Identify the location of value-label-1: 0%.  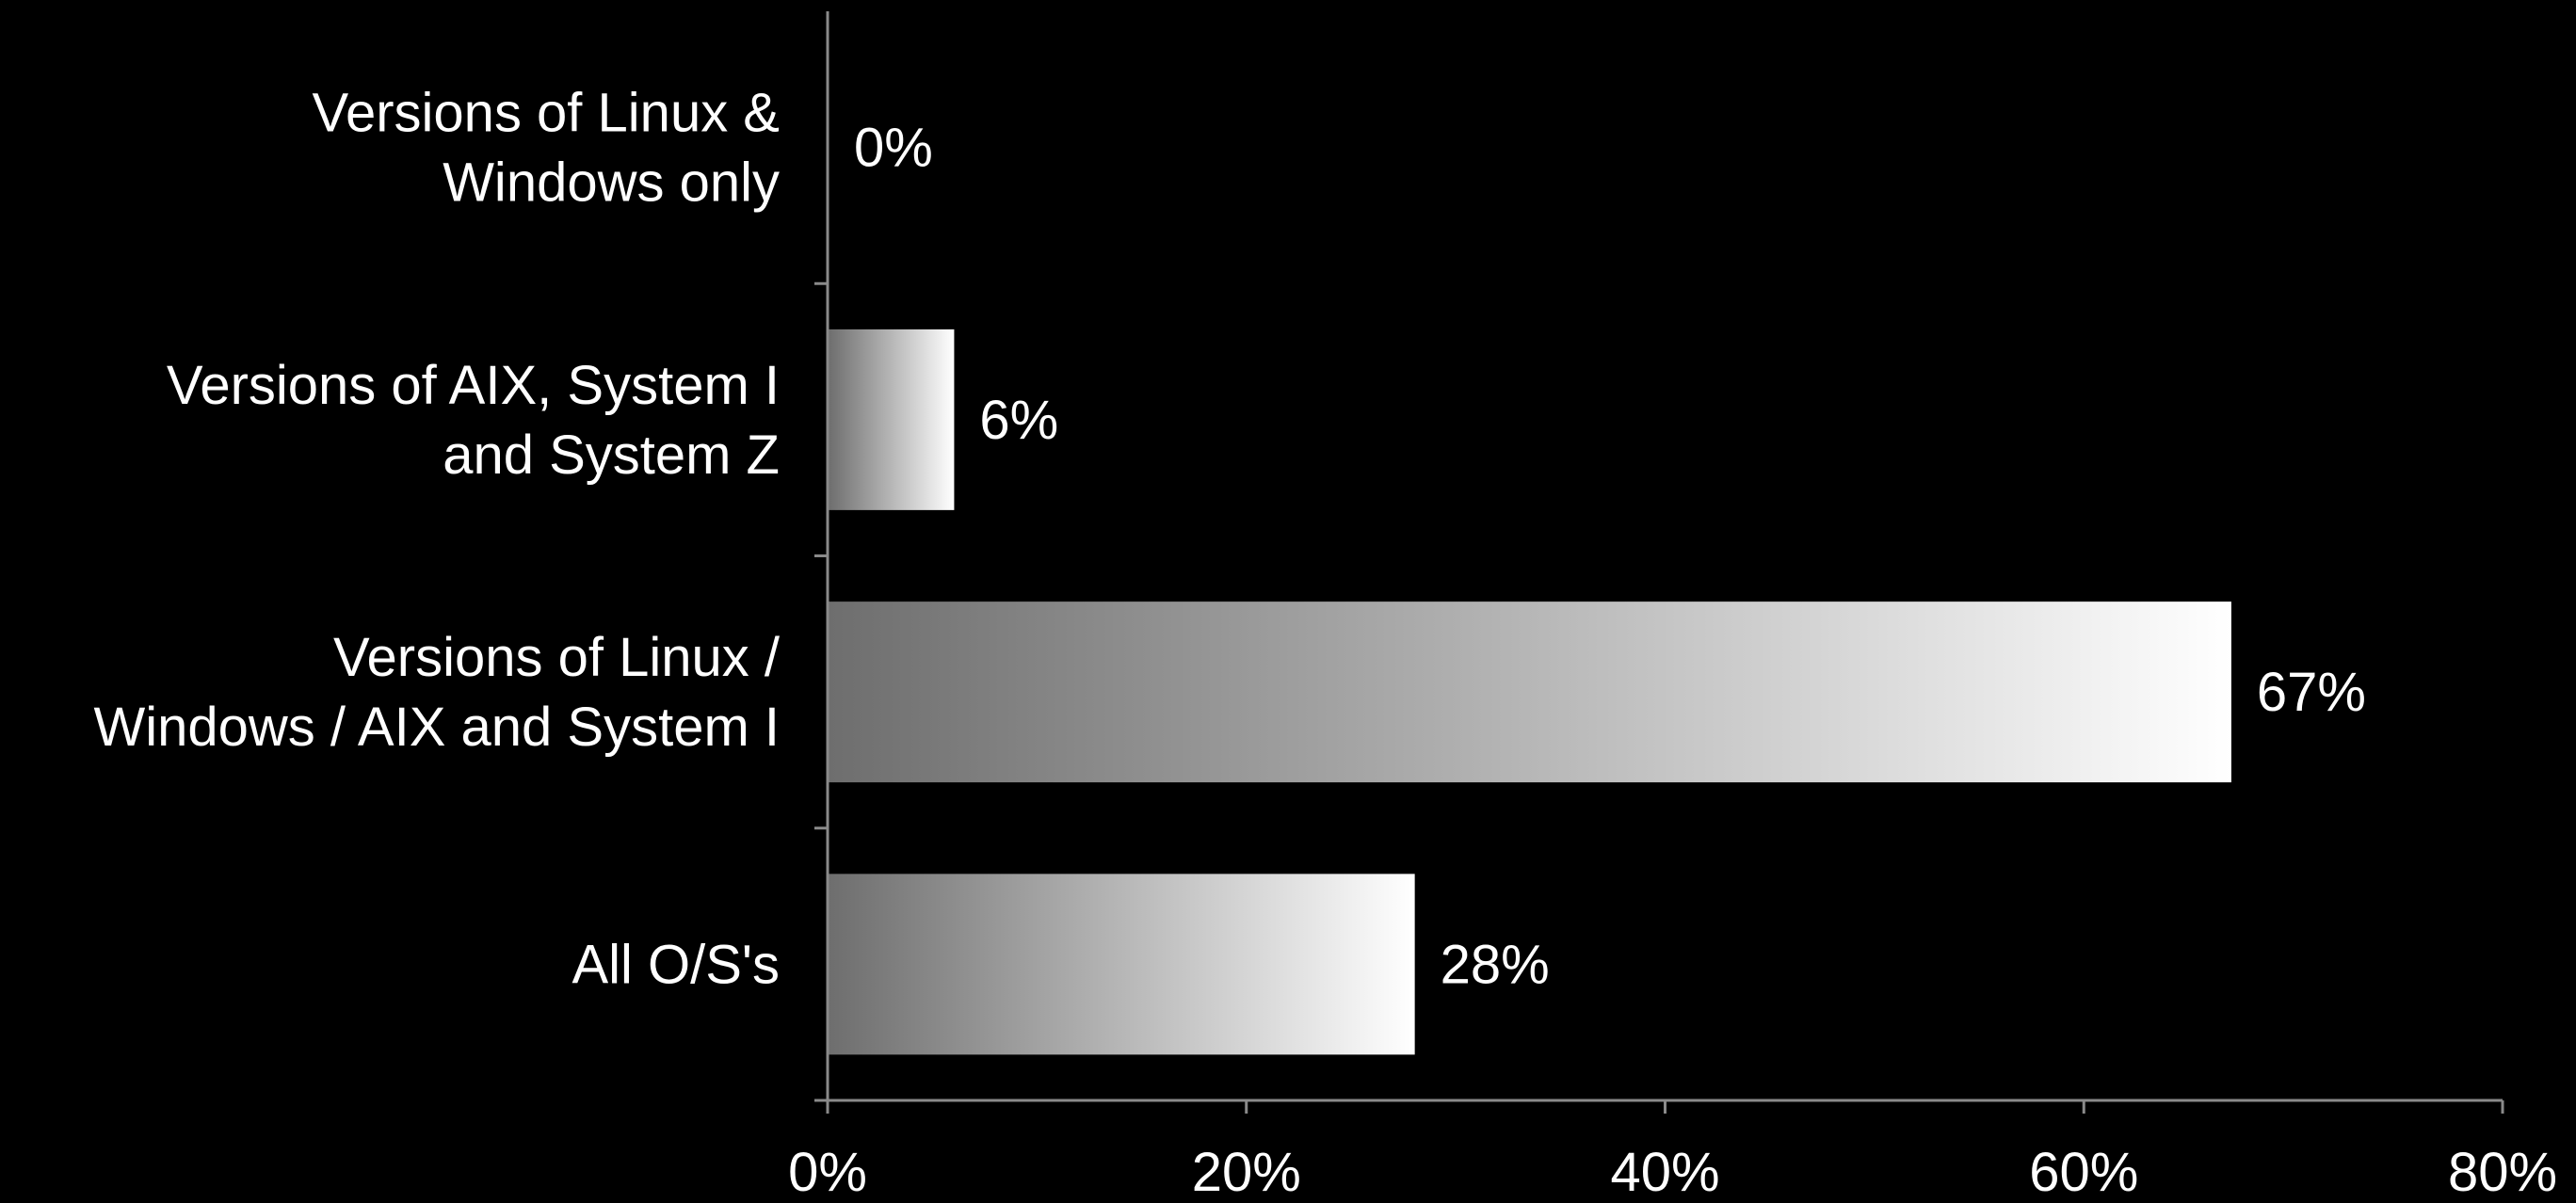
(893, 148).